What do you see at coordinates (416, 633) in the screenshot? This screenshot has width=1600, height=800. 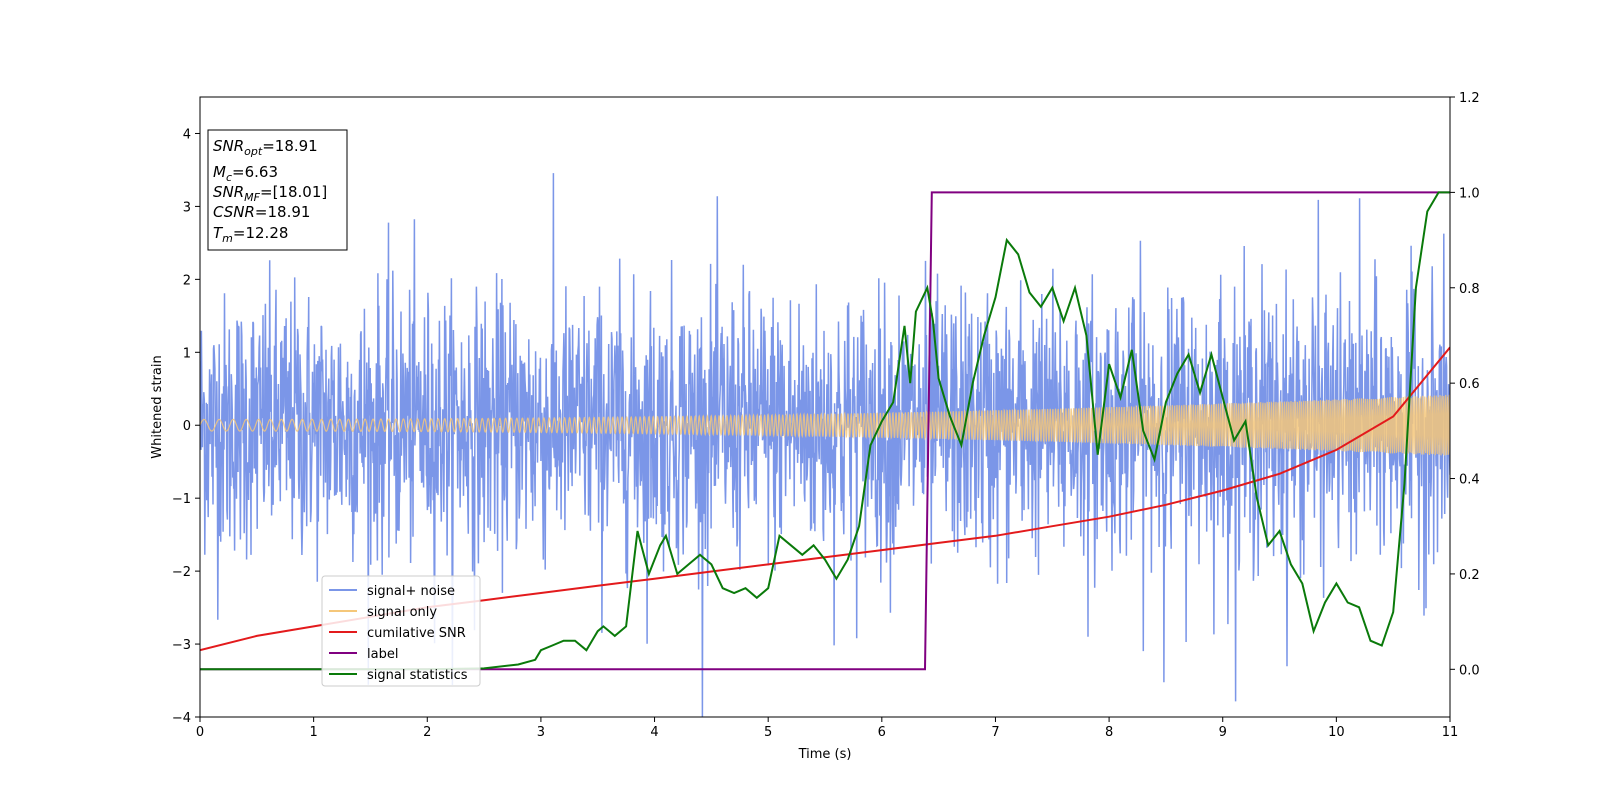 I see `legend-entry-label: cumilative SNR` at bounding box center [416, 633].